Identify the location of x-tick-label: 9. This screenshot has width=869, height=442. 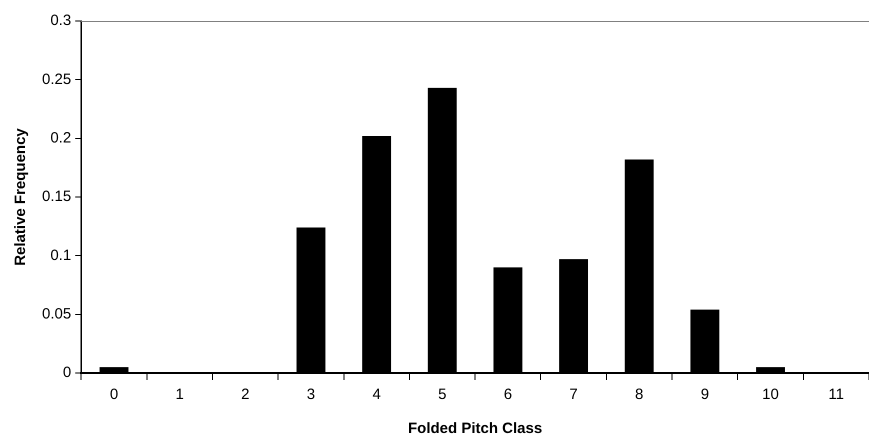
(705, 395).